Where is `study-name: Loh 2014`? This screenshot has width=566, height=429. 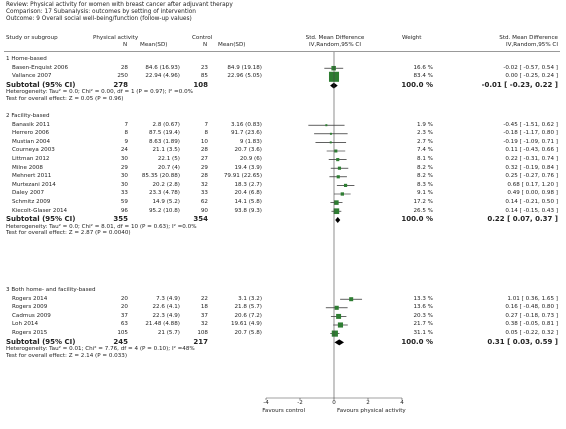 study-name: Loh 2014 is located at coordinates (25, 324).